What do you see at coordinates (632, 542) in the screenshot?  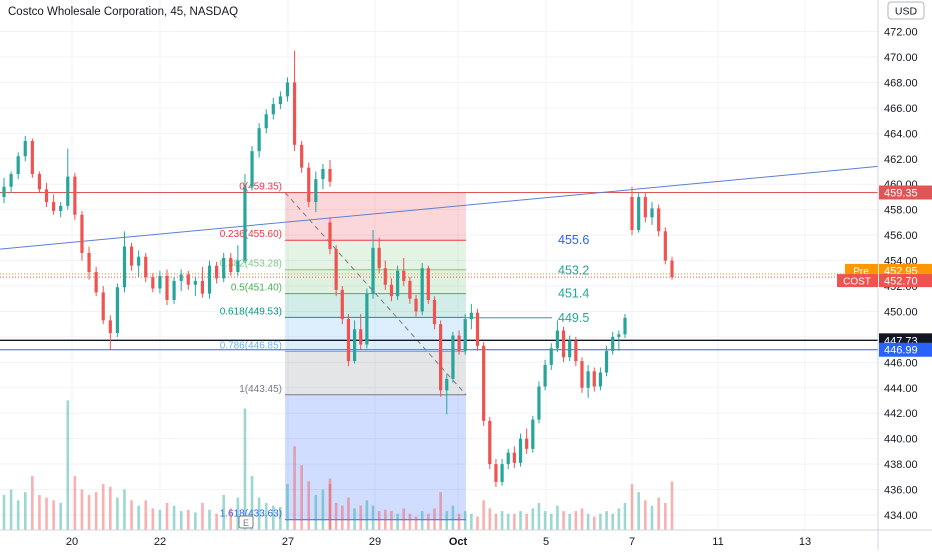 I see `time-tick-label: 7` at bounding box center [632, 542].